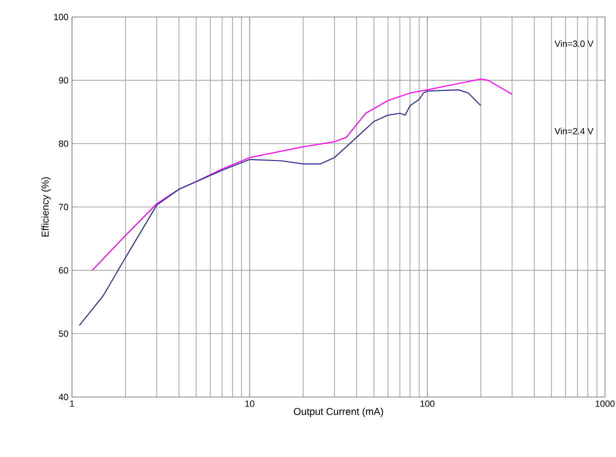  What do you see at coordinates (427, 403) in the screenshot?
I see `x-tick-label: 100` at bounding box center [427, 403].